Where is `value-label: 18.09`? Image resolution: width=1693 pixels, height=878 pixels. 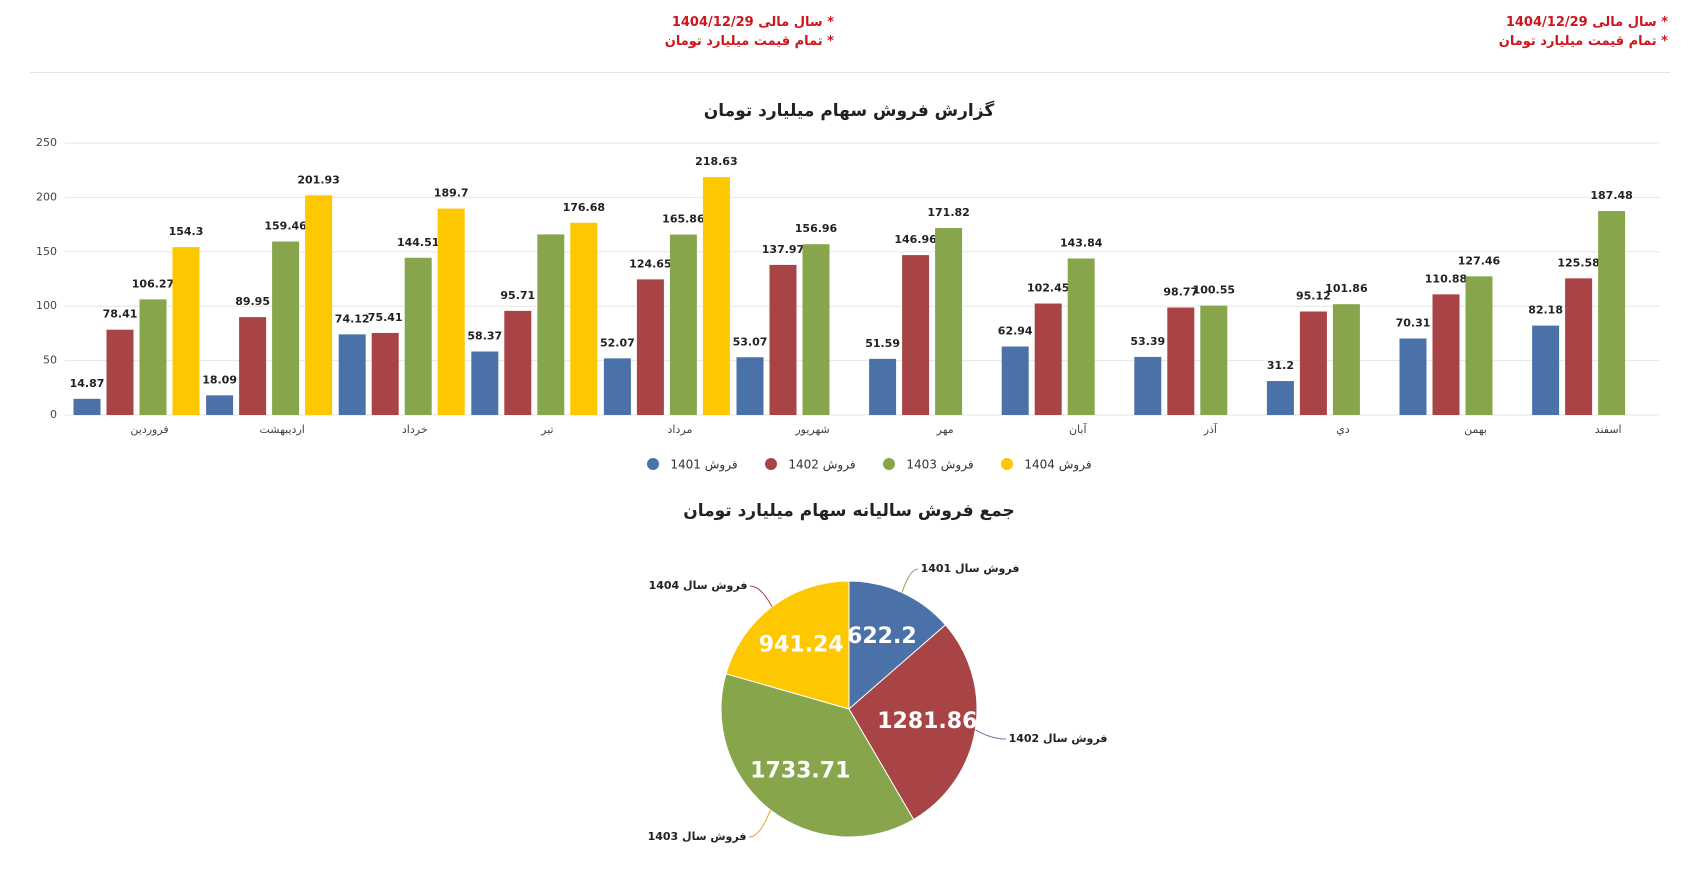 value-label: 18.09 is located at coordinates (219, 379).